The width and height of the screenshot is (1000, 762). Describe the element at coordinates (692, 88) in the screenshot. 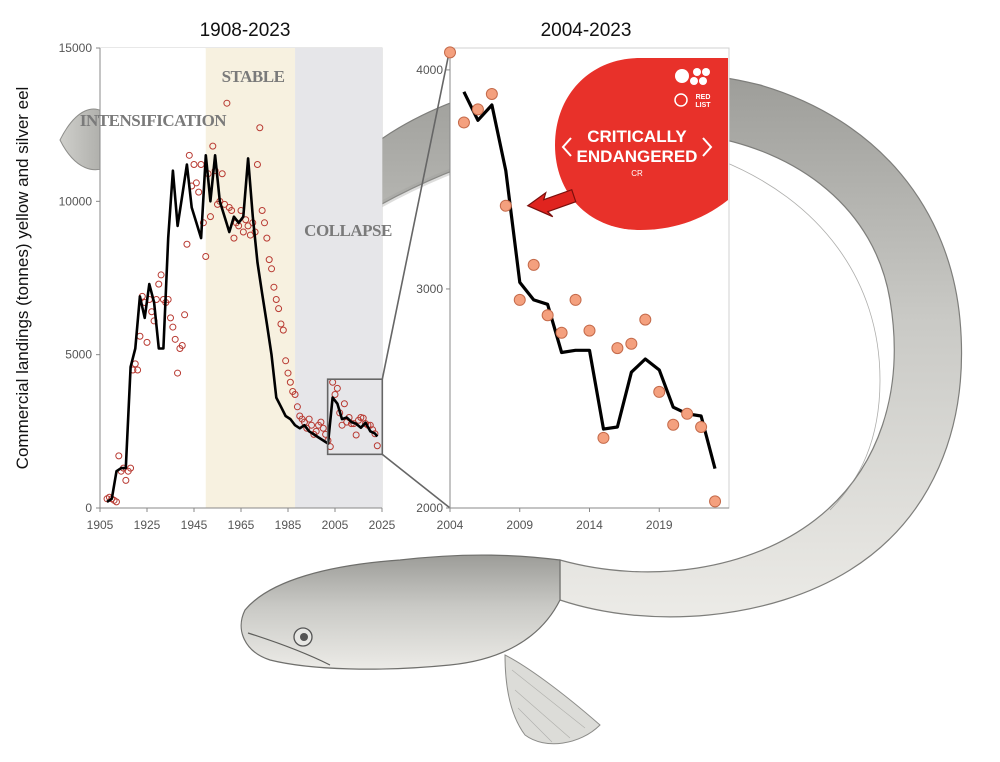

I see `red-list-logo-icon: RED LIST` at that location.